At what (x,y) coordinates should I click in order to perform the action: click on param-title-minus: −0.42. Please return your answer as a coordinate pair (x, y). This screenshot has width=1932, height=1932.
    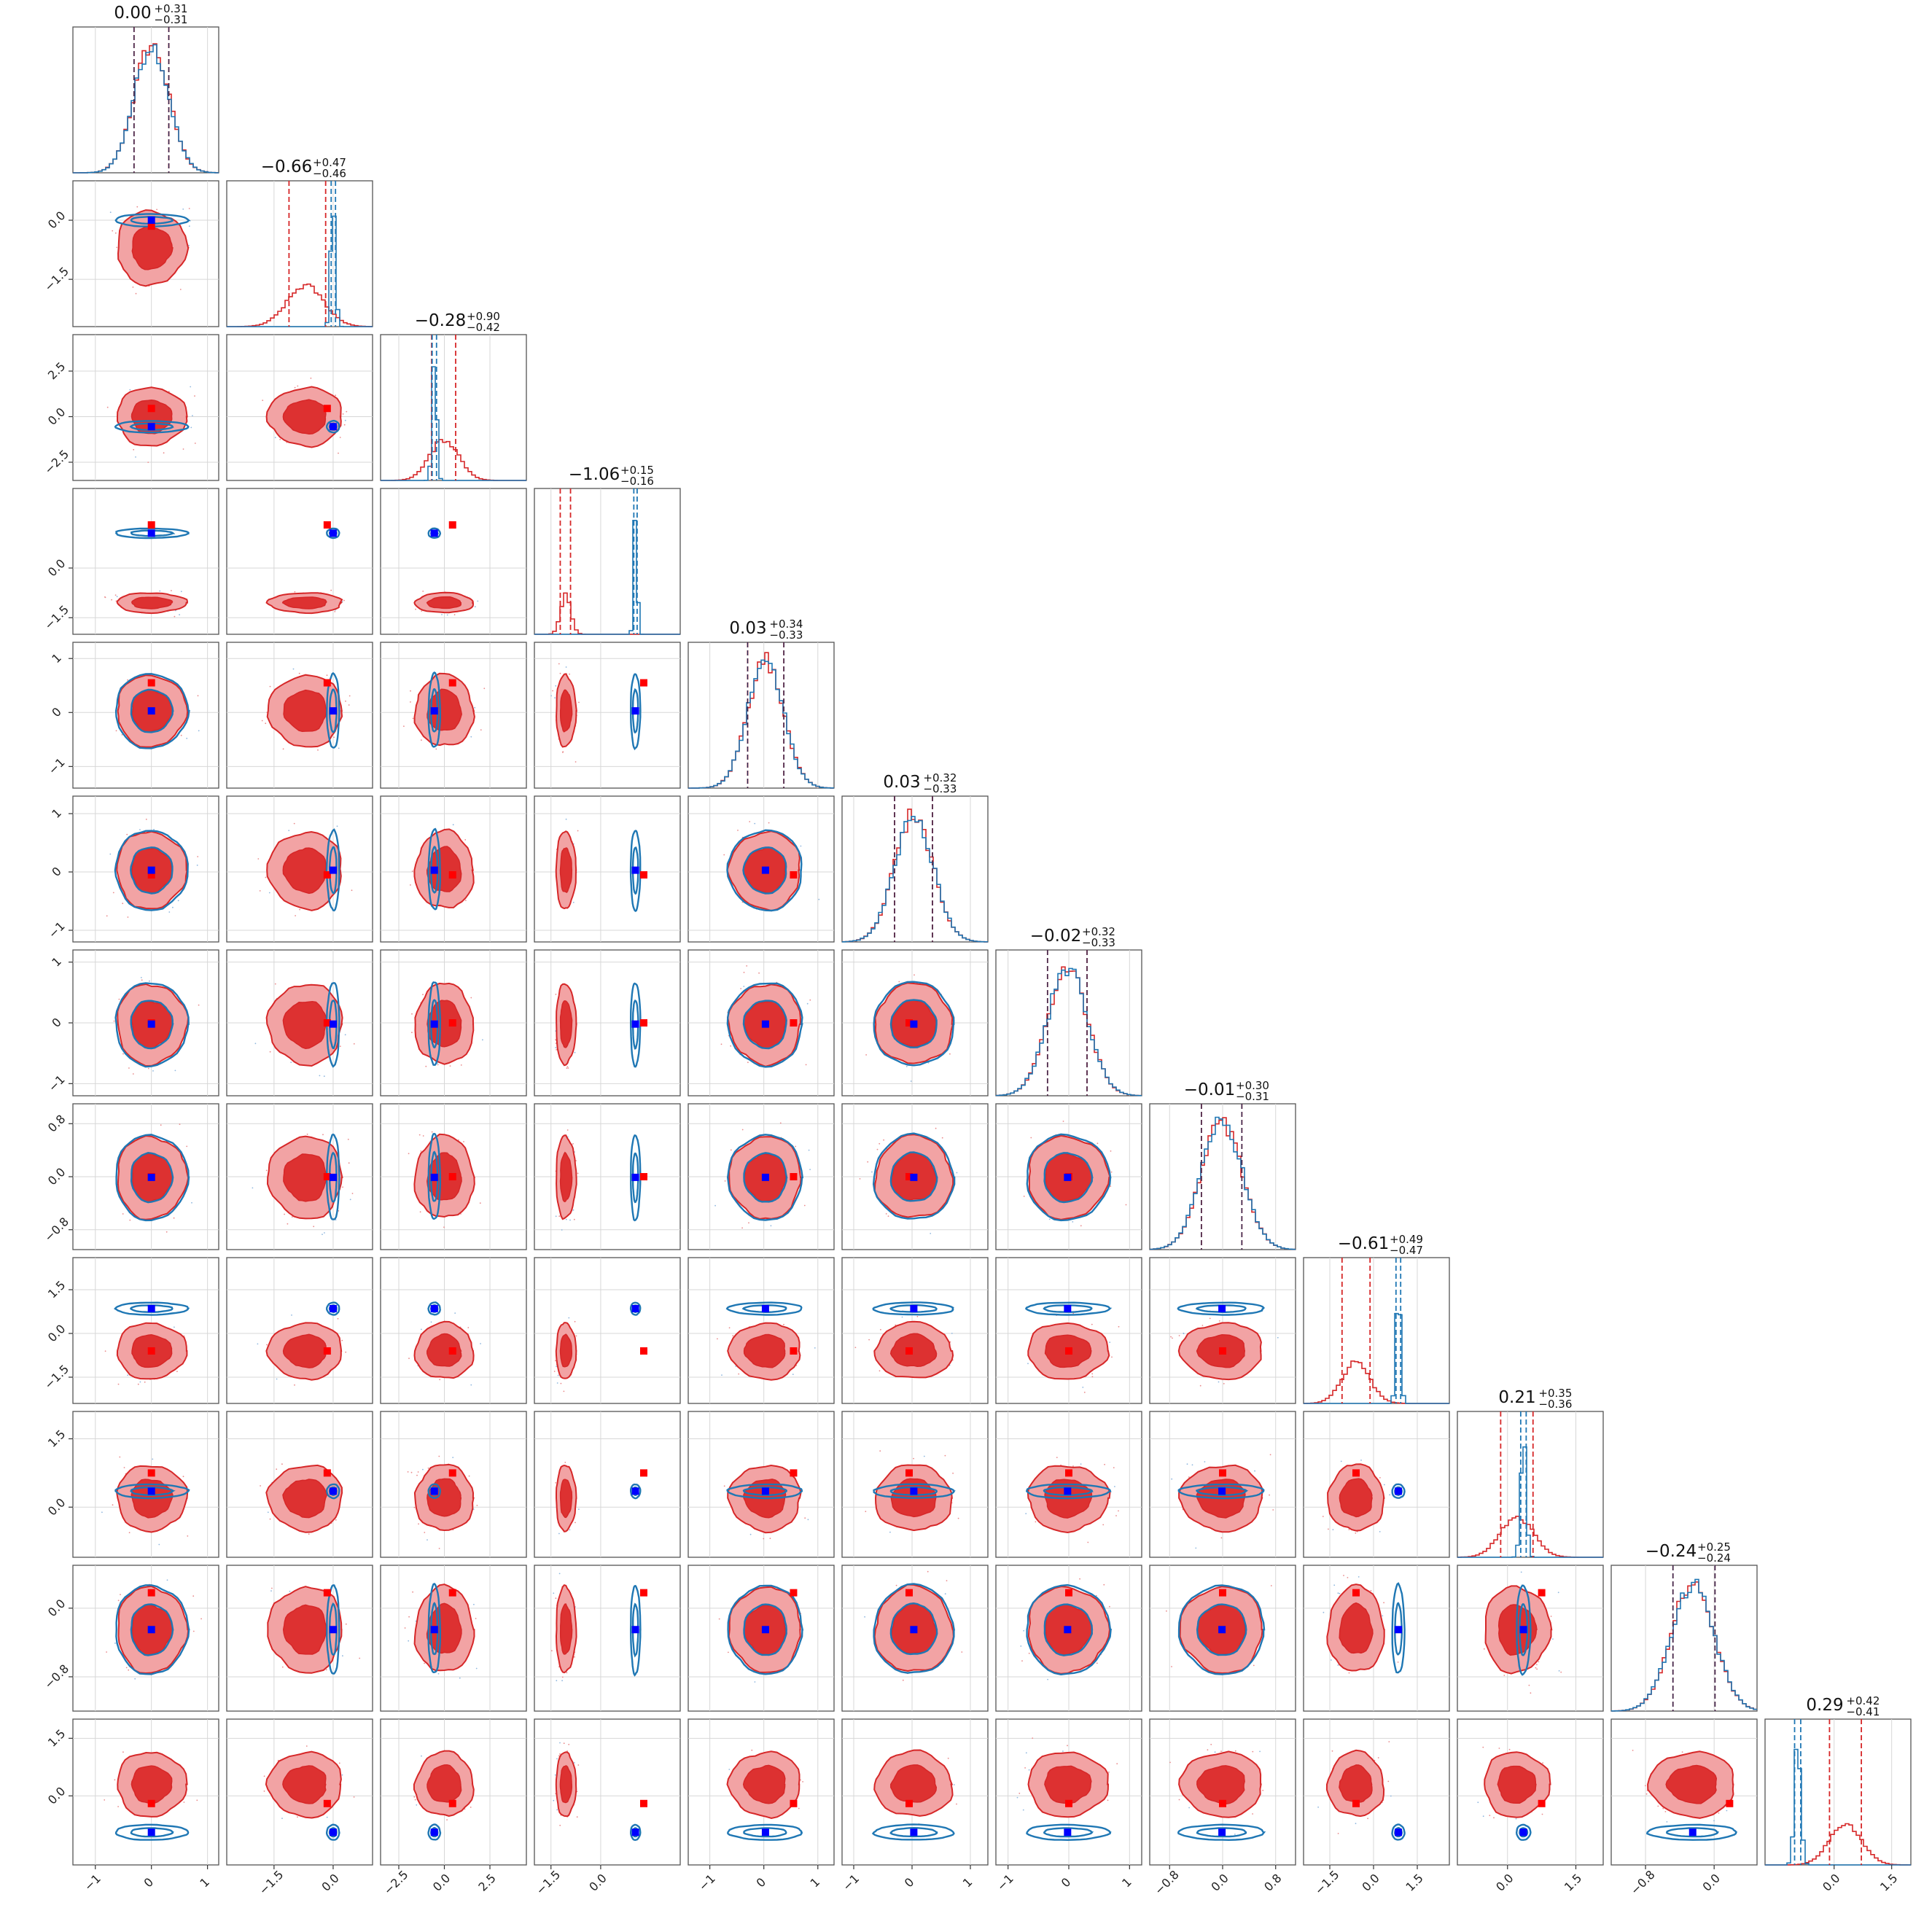
    Looking at the image, I should click on (483, 327).